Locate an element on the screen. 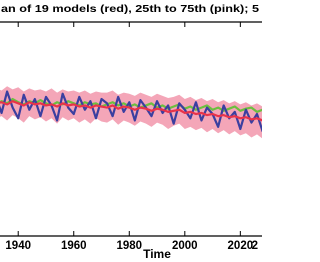  x-axis-label: Time is located at coordinates (157, 254).